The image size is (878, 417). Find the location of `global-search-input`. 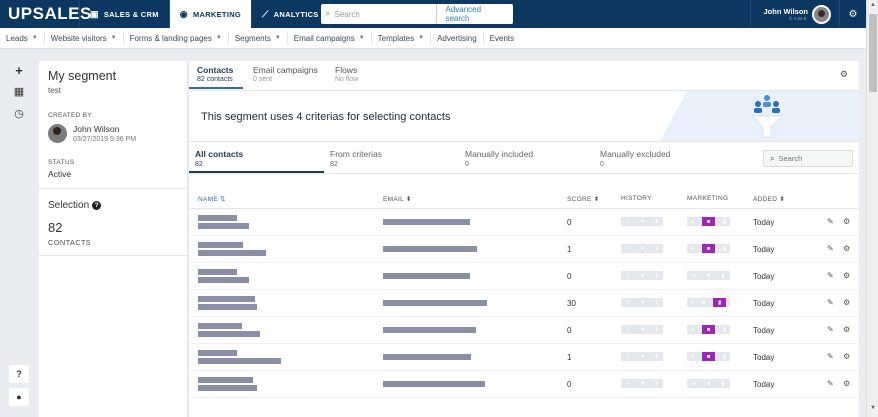

global-search-input is located at coordinates (385, 14).